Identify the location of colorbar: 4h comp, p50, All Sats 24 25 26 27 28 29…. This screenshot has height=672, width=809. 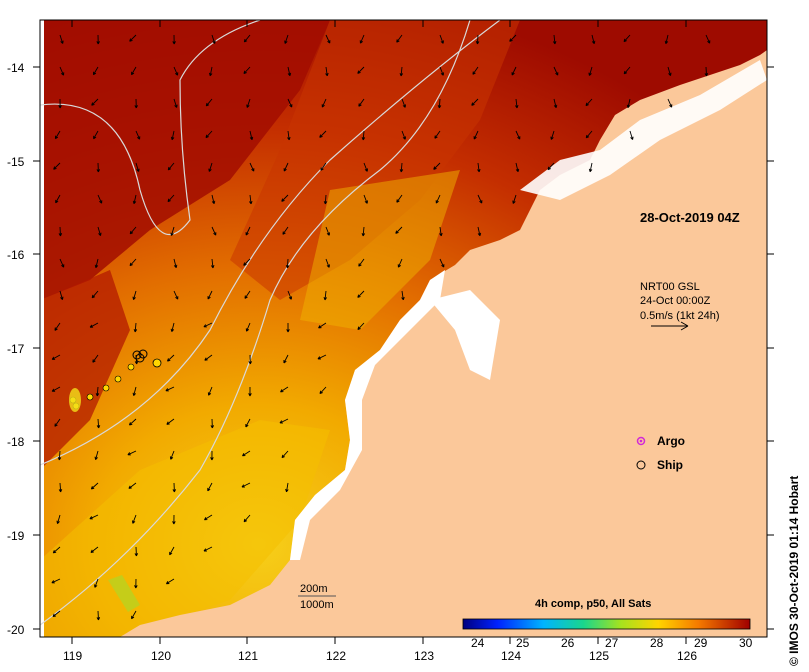
(607, 624).